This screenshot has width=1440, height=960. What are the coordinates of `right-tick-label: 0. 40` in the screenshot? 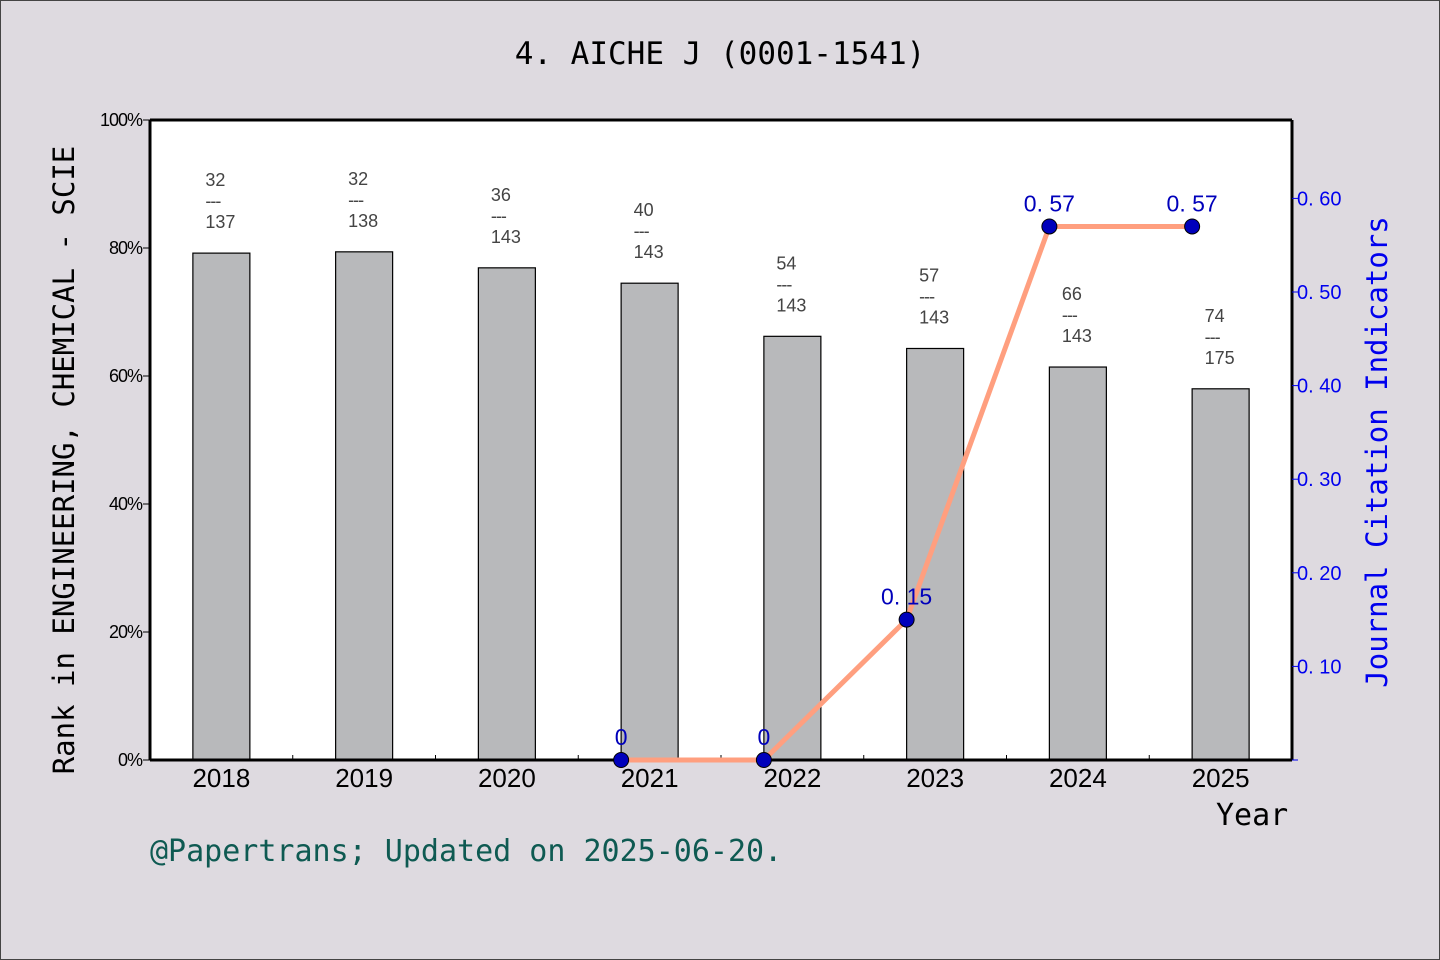 It's located at (1319, 387).